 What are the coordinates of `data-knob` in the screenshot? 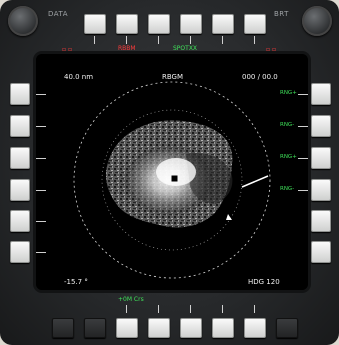 It's located at (23, 21).